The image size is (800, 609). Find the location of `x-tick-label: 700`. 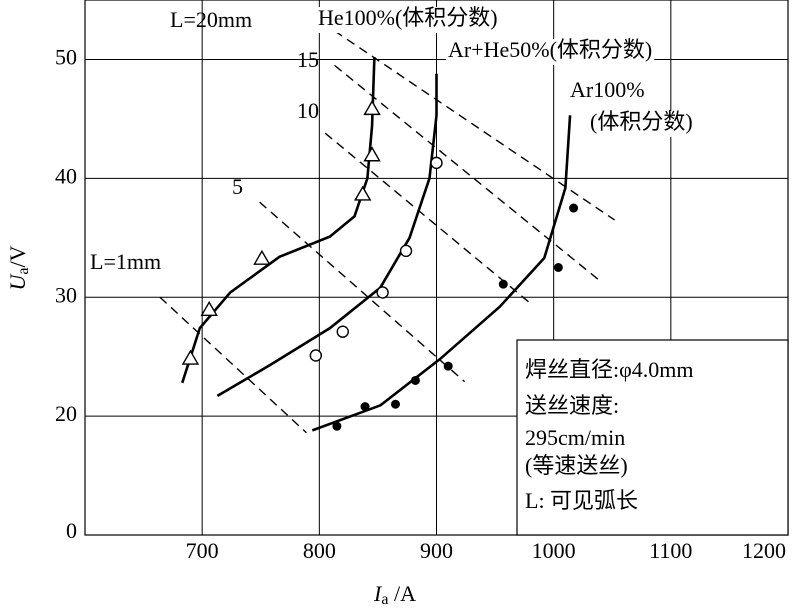

x-tick-label: 700 is located at coordinates (202, 550).